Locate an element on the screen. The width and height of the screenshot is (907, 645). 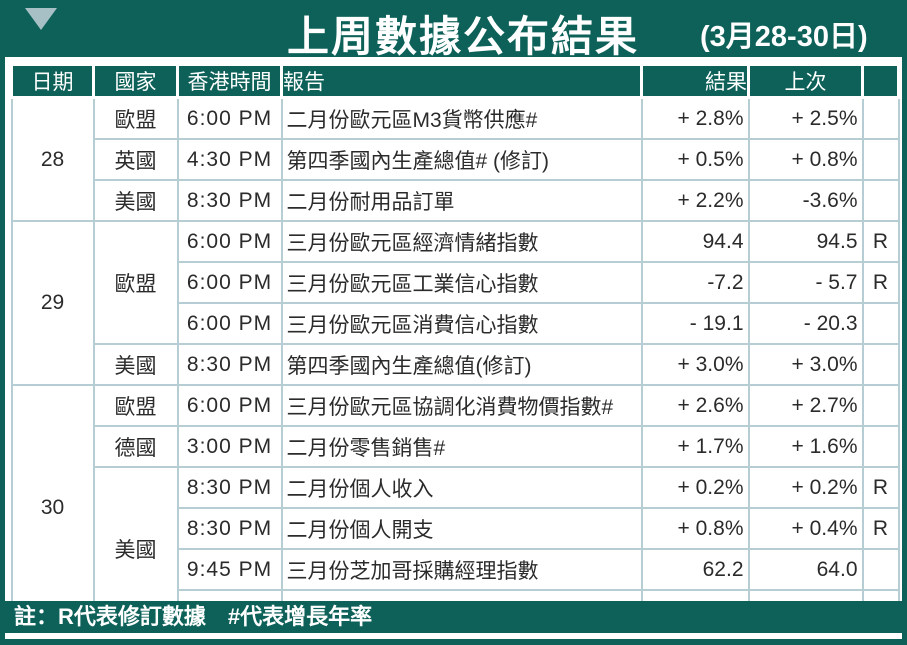
previous-cell: + 0.8% is located at coordinates (805, 159).